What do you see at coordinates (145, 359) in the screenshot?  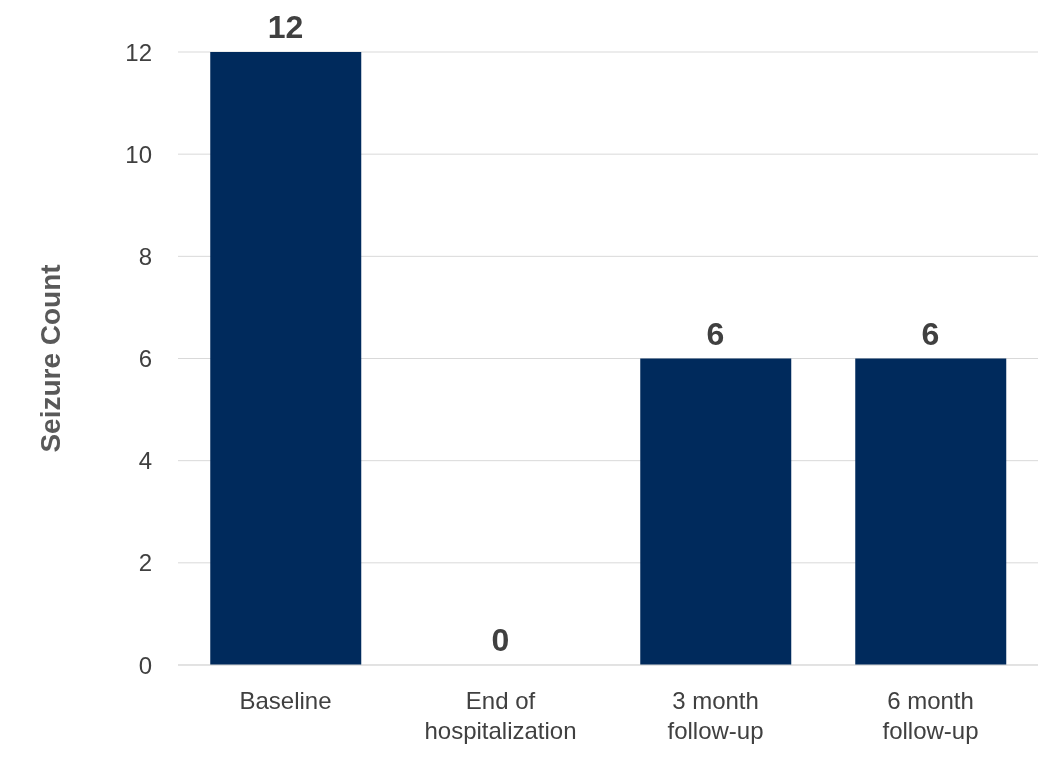 I see `y-tick-label: 6` at bounding box center [145, 359].